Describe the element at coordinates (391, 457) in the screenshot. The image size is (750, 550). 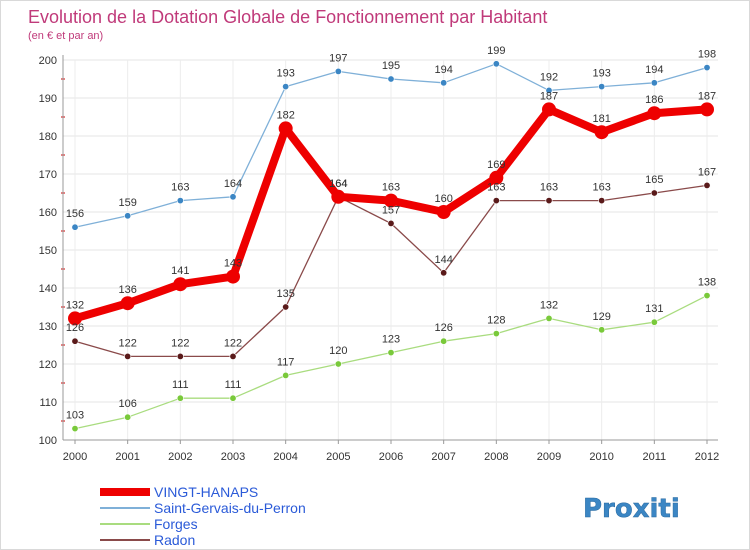
I see `x-tick-label: 2006` at that location.